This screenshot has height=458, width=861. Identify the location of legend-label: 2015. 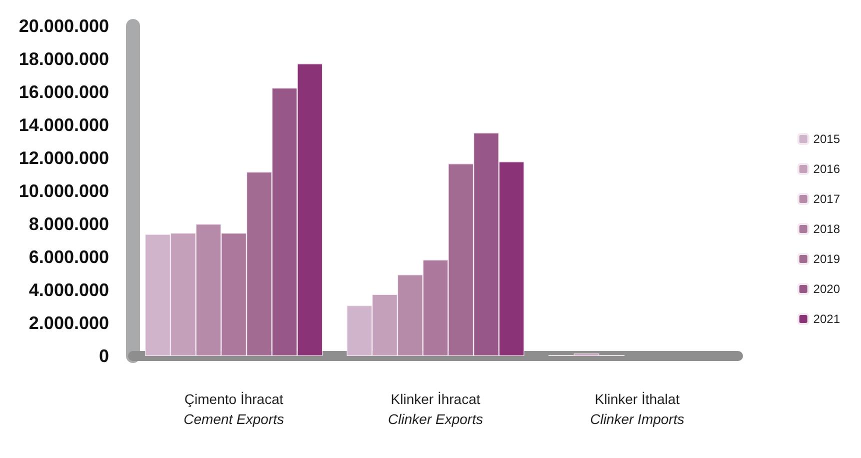
(826, 139).